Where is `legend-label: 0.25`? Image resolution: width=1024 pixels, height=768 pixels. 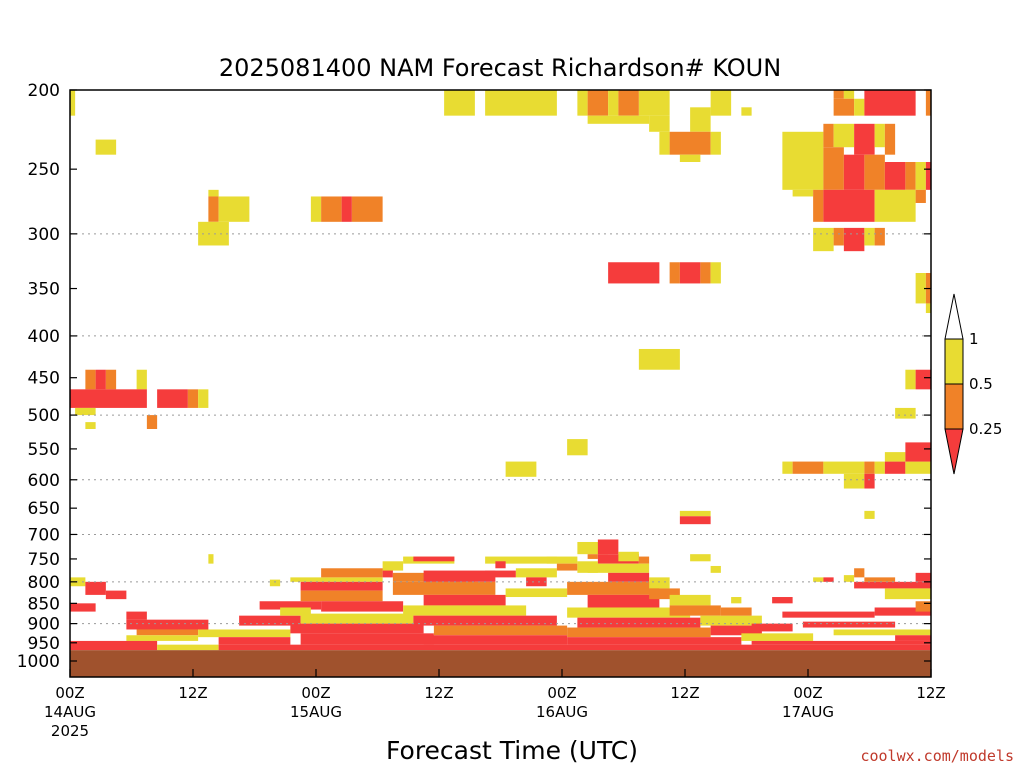 legend-label: 0.25 is located at coordinates (985, 429).